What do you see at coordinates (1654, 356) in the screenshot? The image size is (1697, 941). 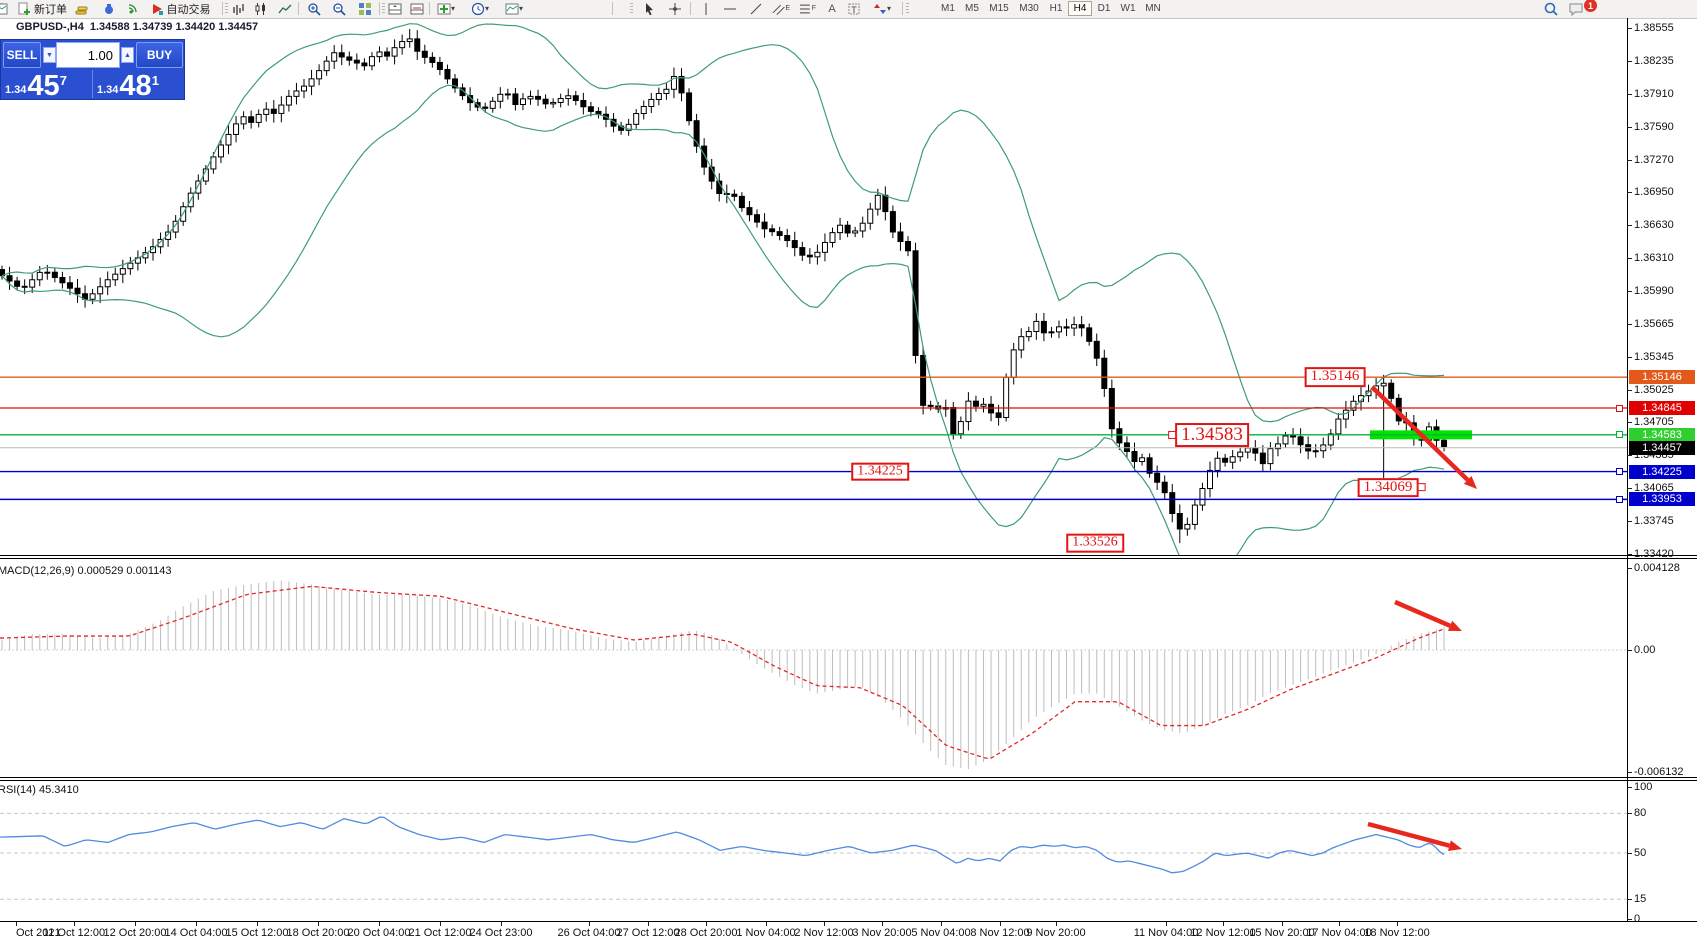 I see `price-tick-label: 1.35345` at bounding box center [1654, 356].